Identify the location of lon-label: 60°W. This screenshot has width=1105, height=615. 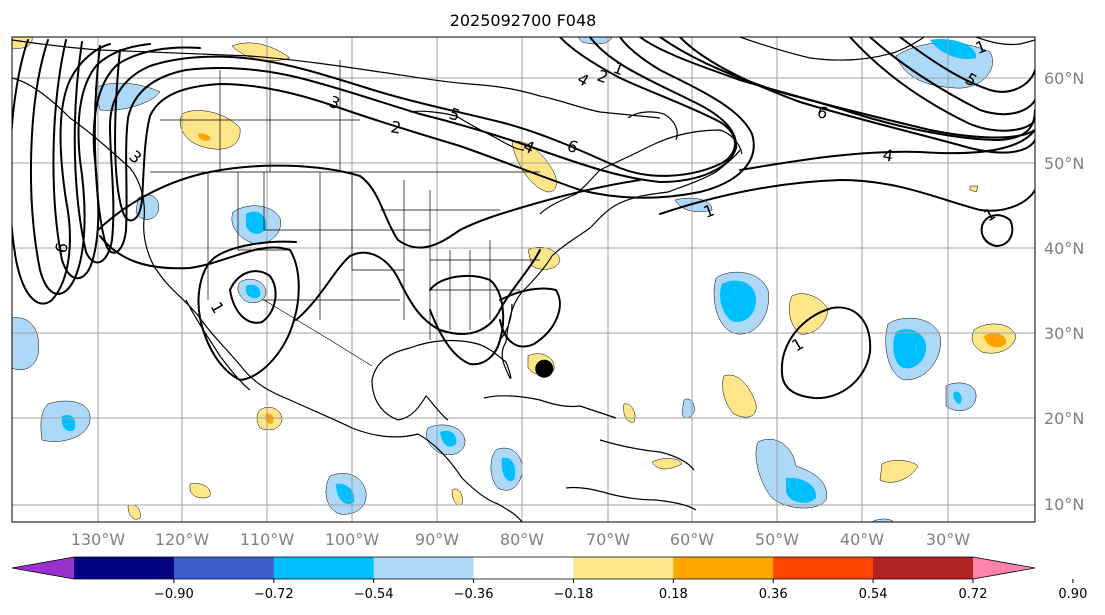
(692, 539).